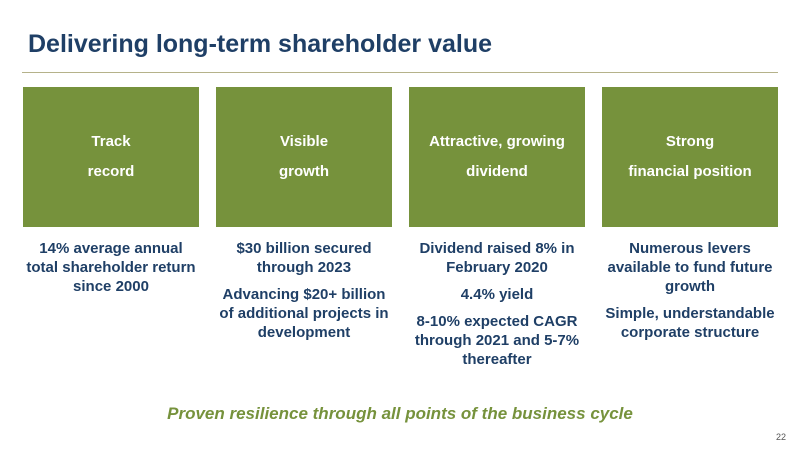 The image size is (800, 450). I want to click on column-heading: Strong financial position, so click(690, 157).